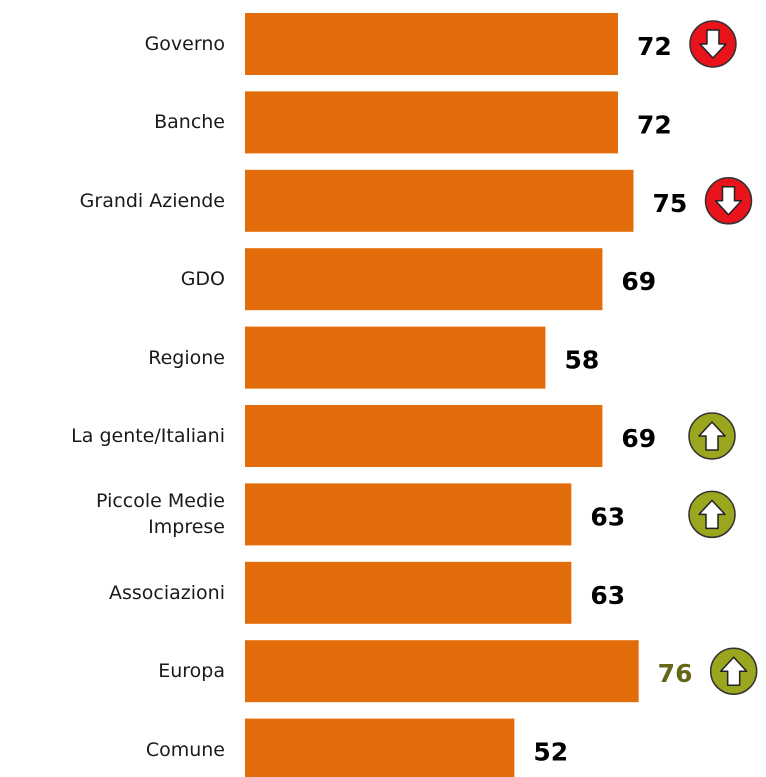  Describe the element at coordinates (186, 357) in the screenshot. I see `category-label: Regione` at that location.